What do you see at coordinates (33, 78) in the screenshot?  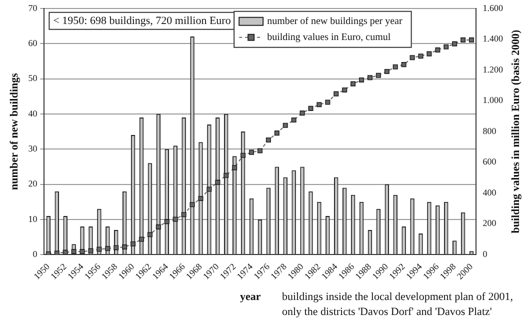 I see `y-tick-label: 50` at bounding box center [33, 78].